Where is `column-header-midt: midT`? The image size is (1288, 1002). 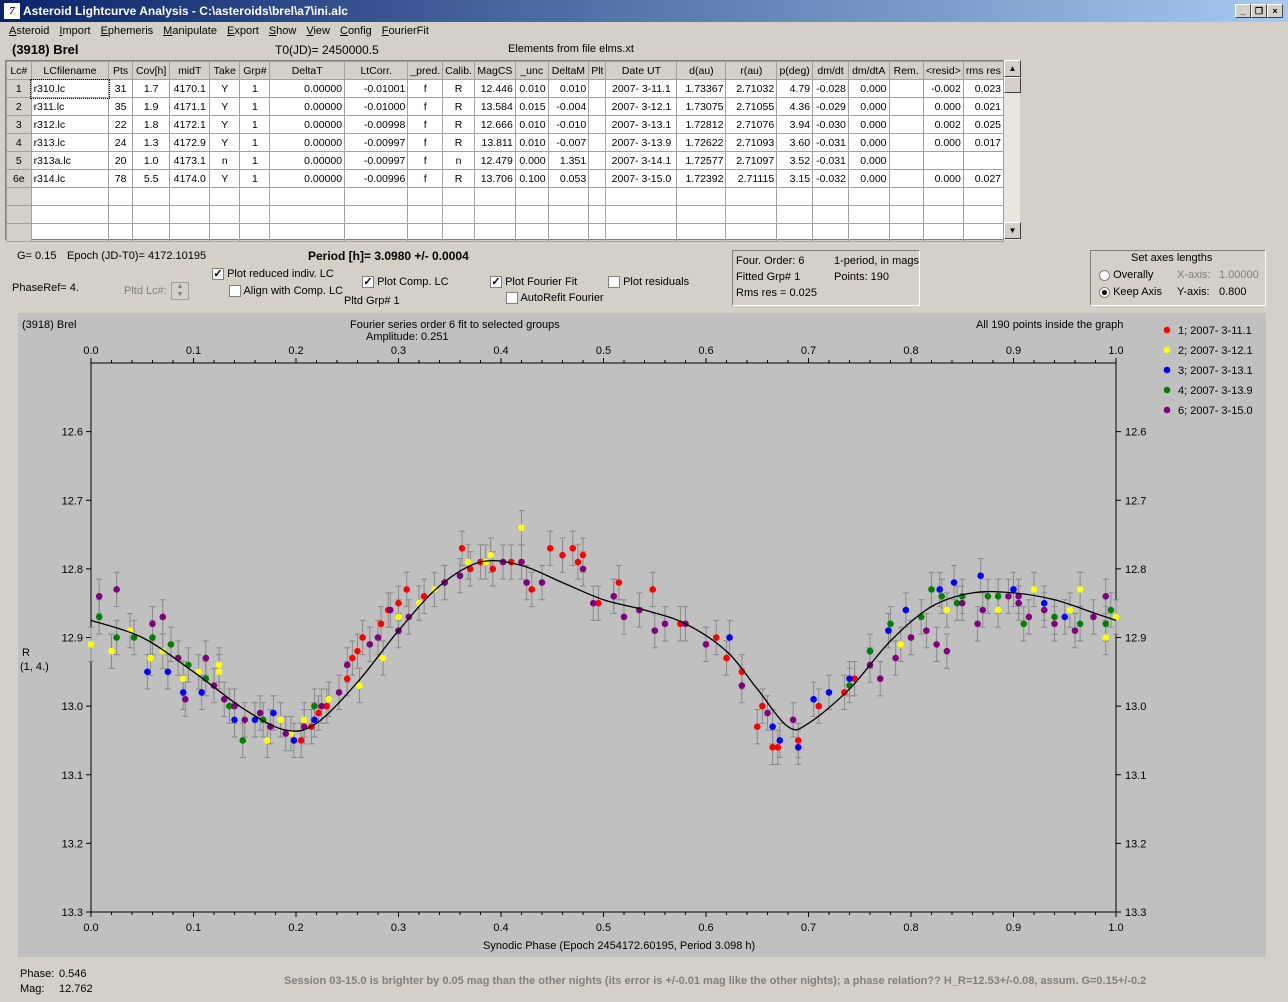
column-header-midt: midT is located at coordinates (190, 70).